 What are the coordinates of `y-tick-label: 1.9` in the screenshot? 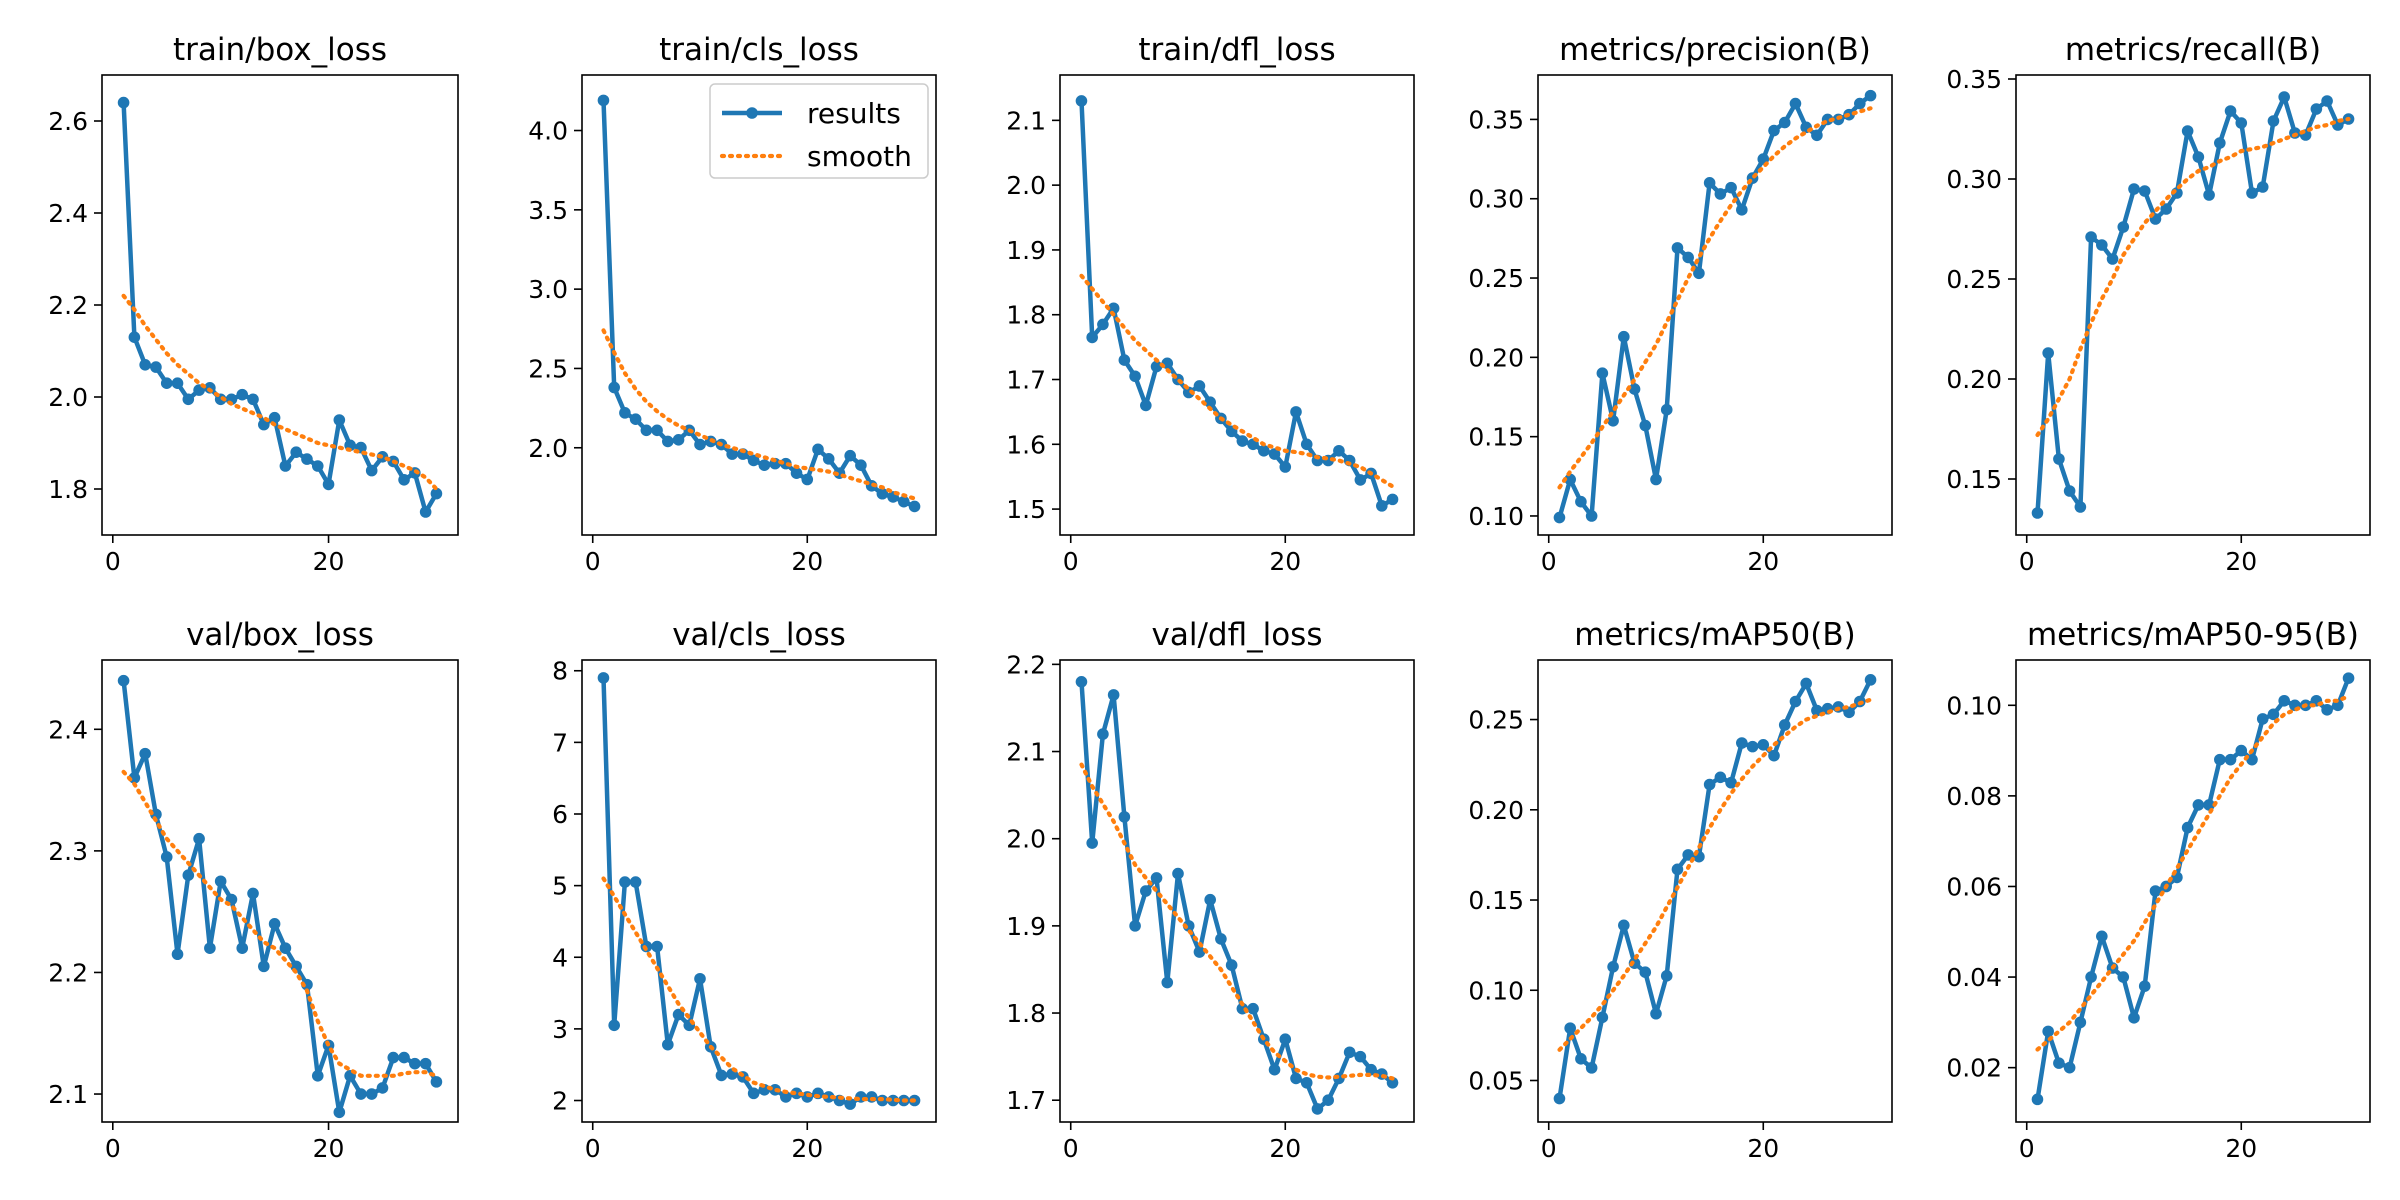 It's located at (1026, 926).